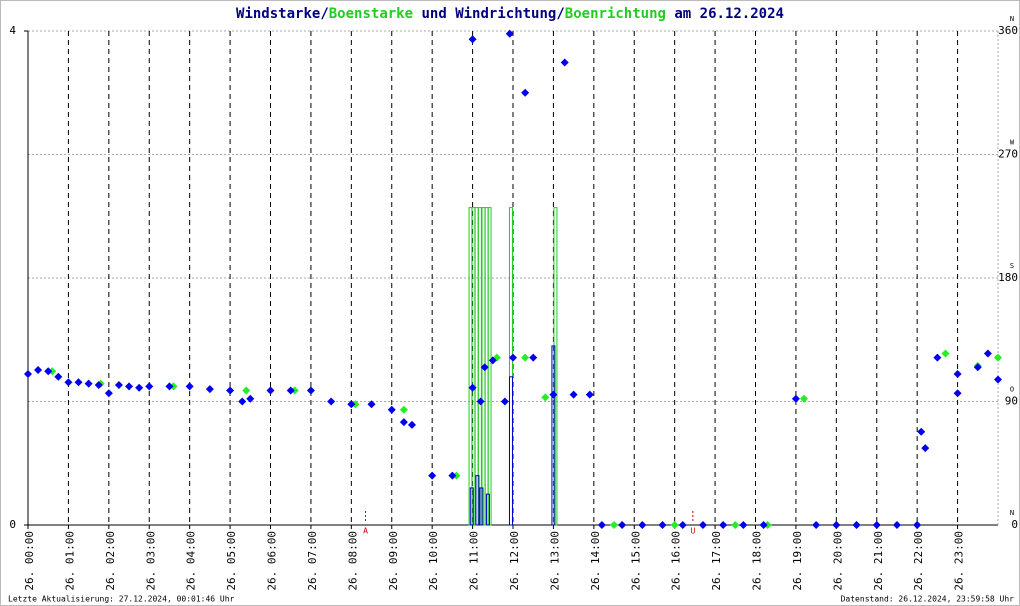 The width and height of the screenshot is (1020, 606). Describe the element at coordinates (959, 561) in the screenshot. I see `x-tick-label: 26. 23:00` at that location.